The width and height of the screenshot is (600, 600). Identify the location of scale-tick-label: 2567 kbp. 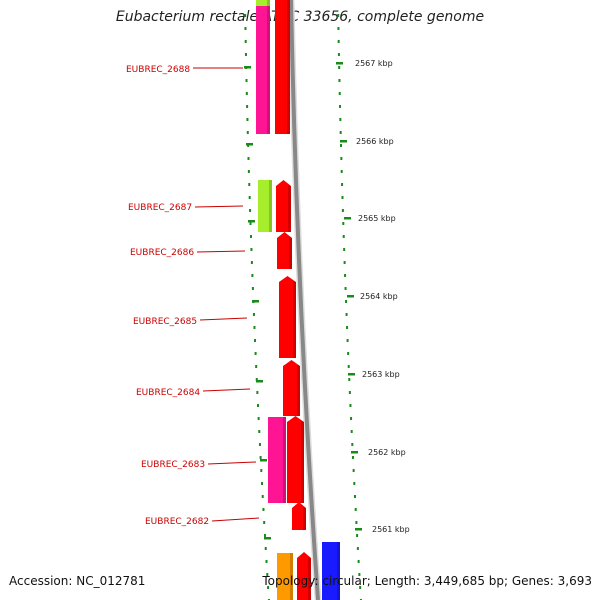
(374, 63).